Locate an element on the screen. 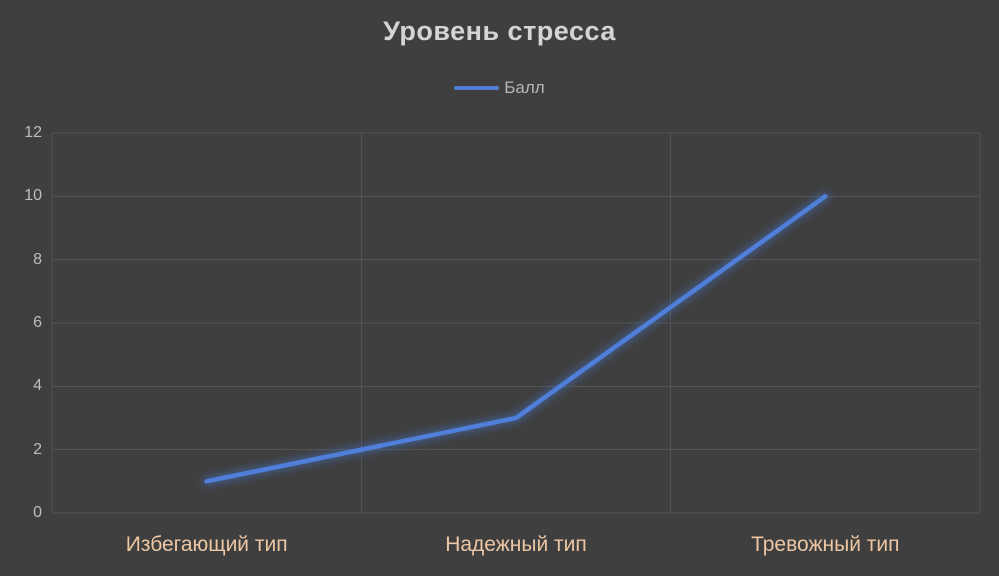  chart-legend: Балл is located at coordinates (499, 88).